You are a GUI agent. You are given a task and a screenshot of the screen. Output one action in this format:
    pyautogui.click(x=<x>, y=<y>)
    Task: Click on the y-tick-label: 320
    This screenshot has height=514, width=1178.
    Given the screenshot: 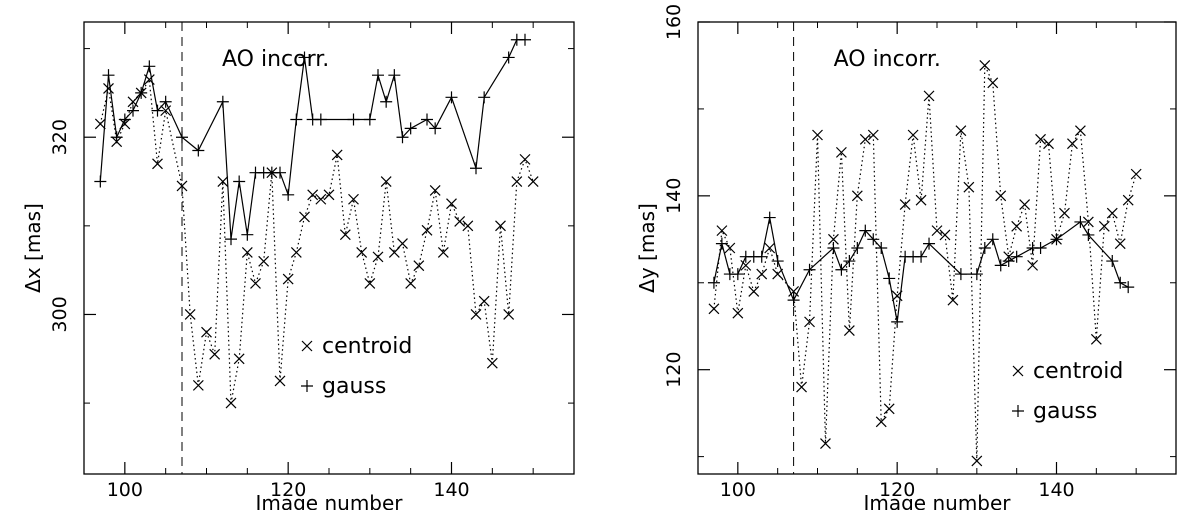 What is the action you would take?
    pyautogui.click(x=60, y=137)
    